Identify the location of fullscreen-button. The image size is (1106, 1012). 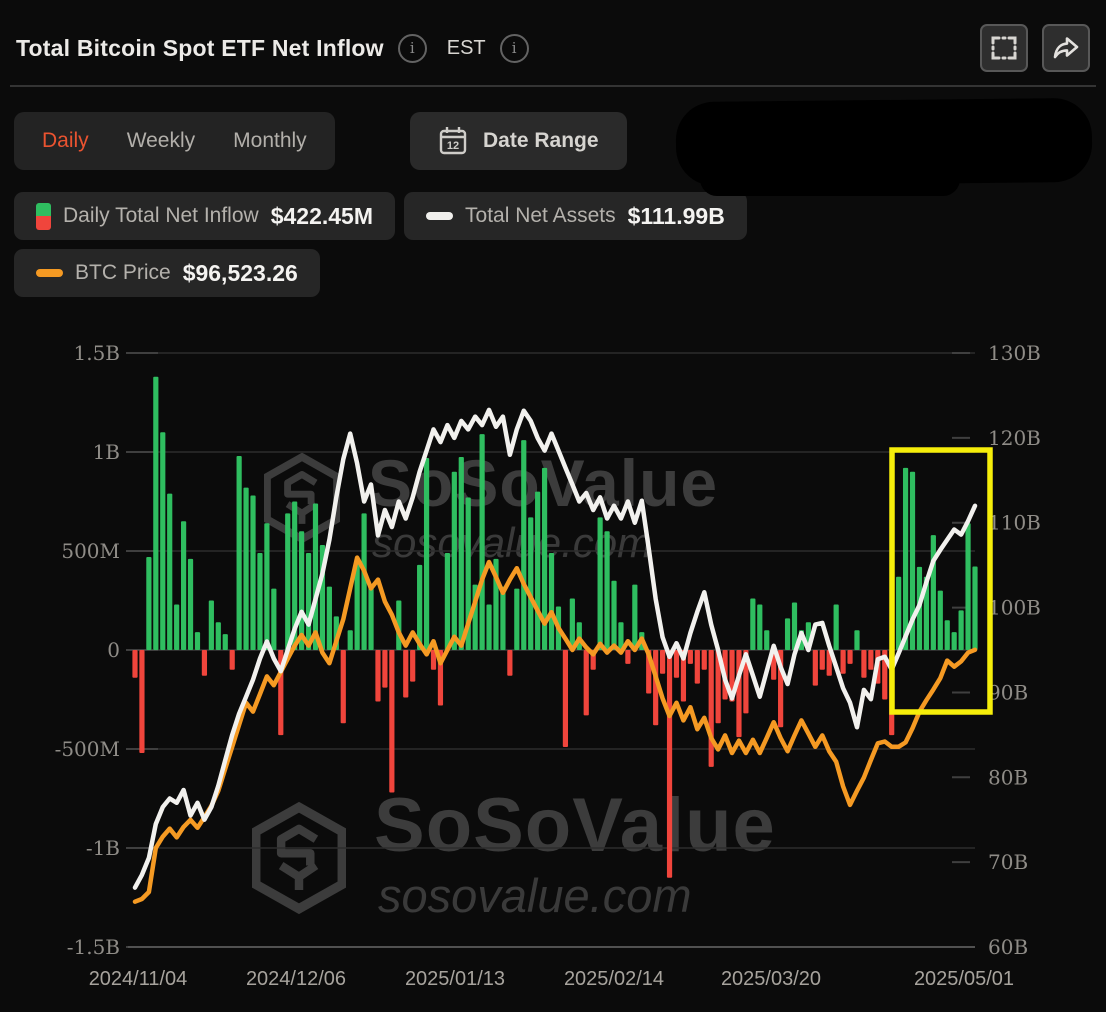
(1004, 48).